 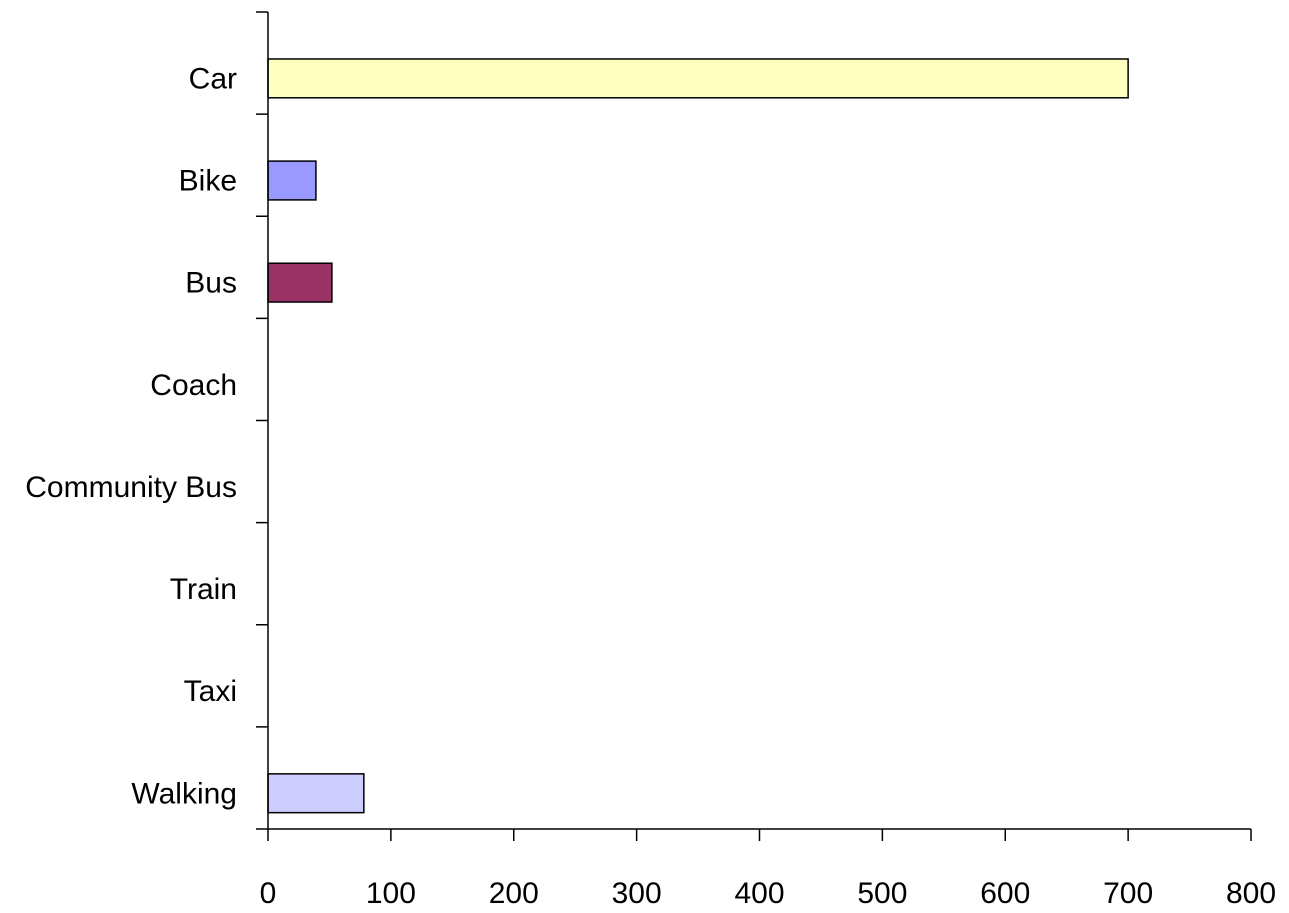 I want to click on bar-bike, so click(x=292, y=180).